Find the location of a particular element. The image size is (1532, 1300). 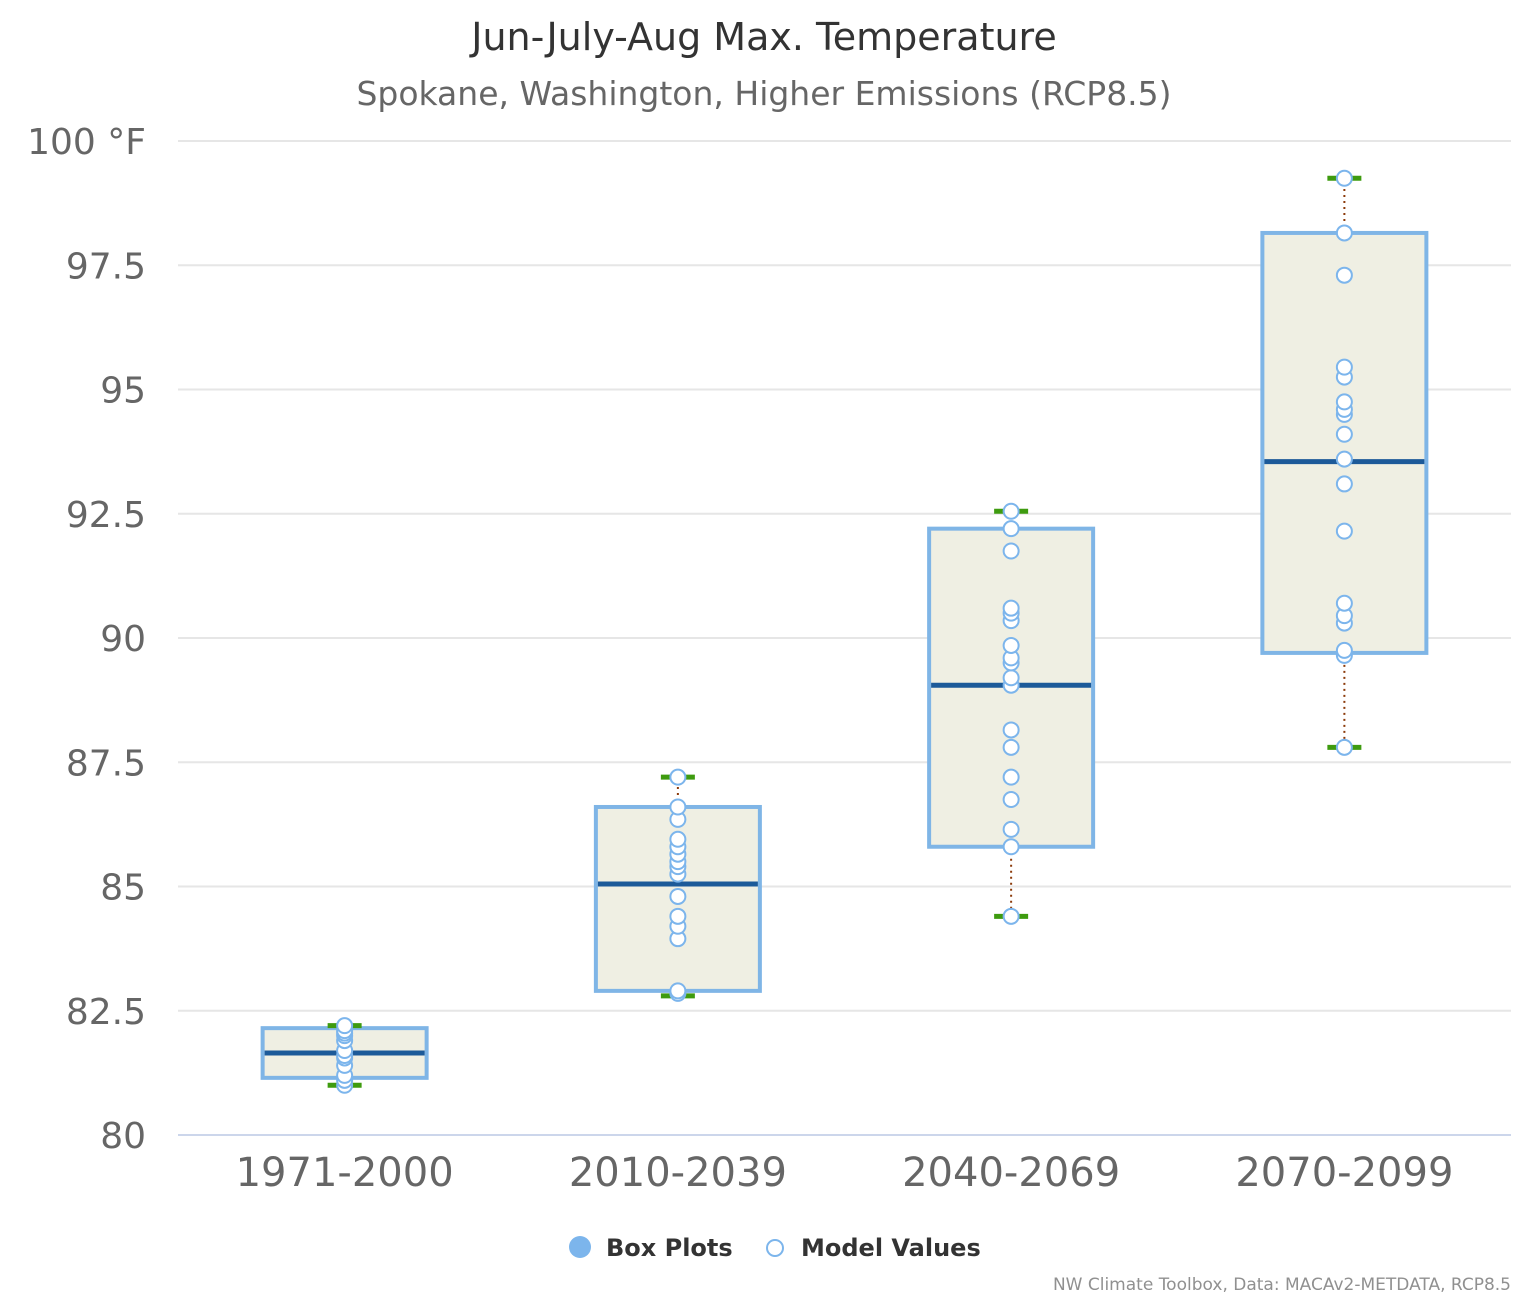

y-tick-label: 87.5 is located at coordinates (106, 763).